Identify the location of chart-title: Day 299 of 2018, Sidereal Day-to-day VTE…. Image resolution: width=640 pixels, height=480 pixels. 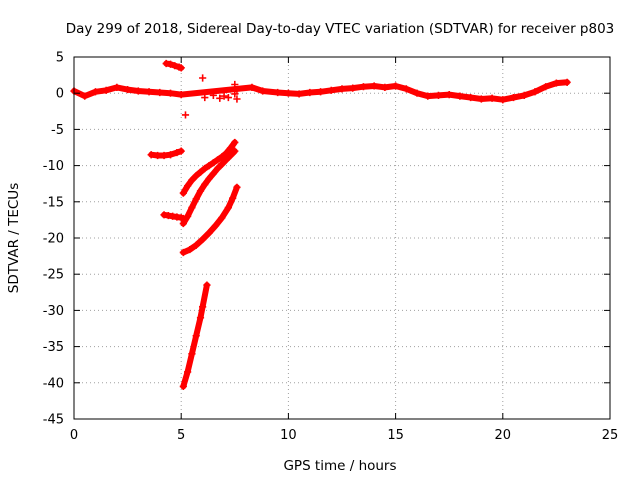
(340, 29).